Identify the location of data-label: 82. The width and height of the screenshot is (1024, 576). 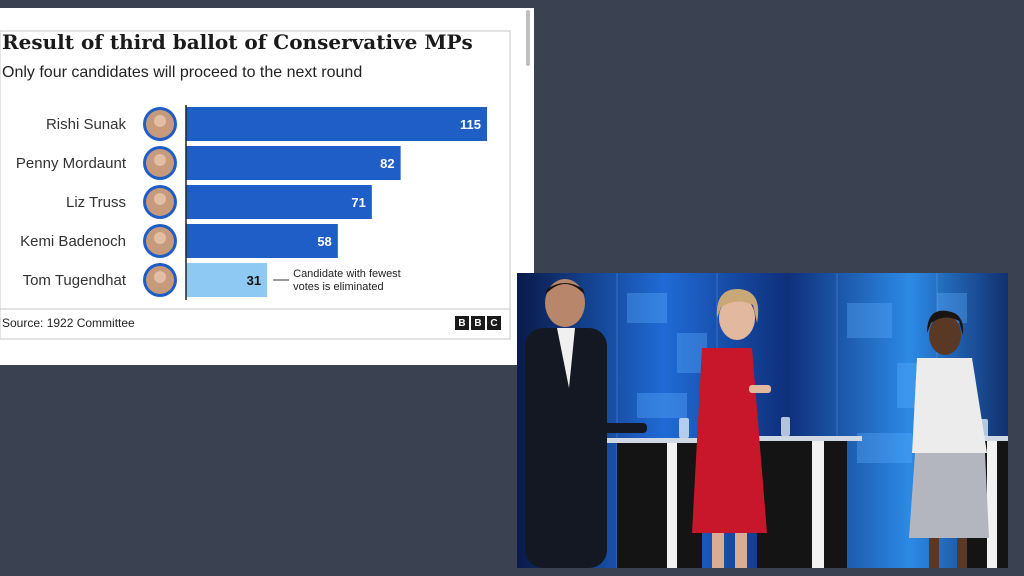
(387, 163).